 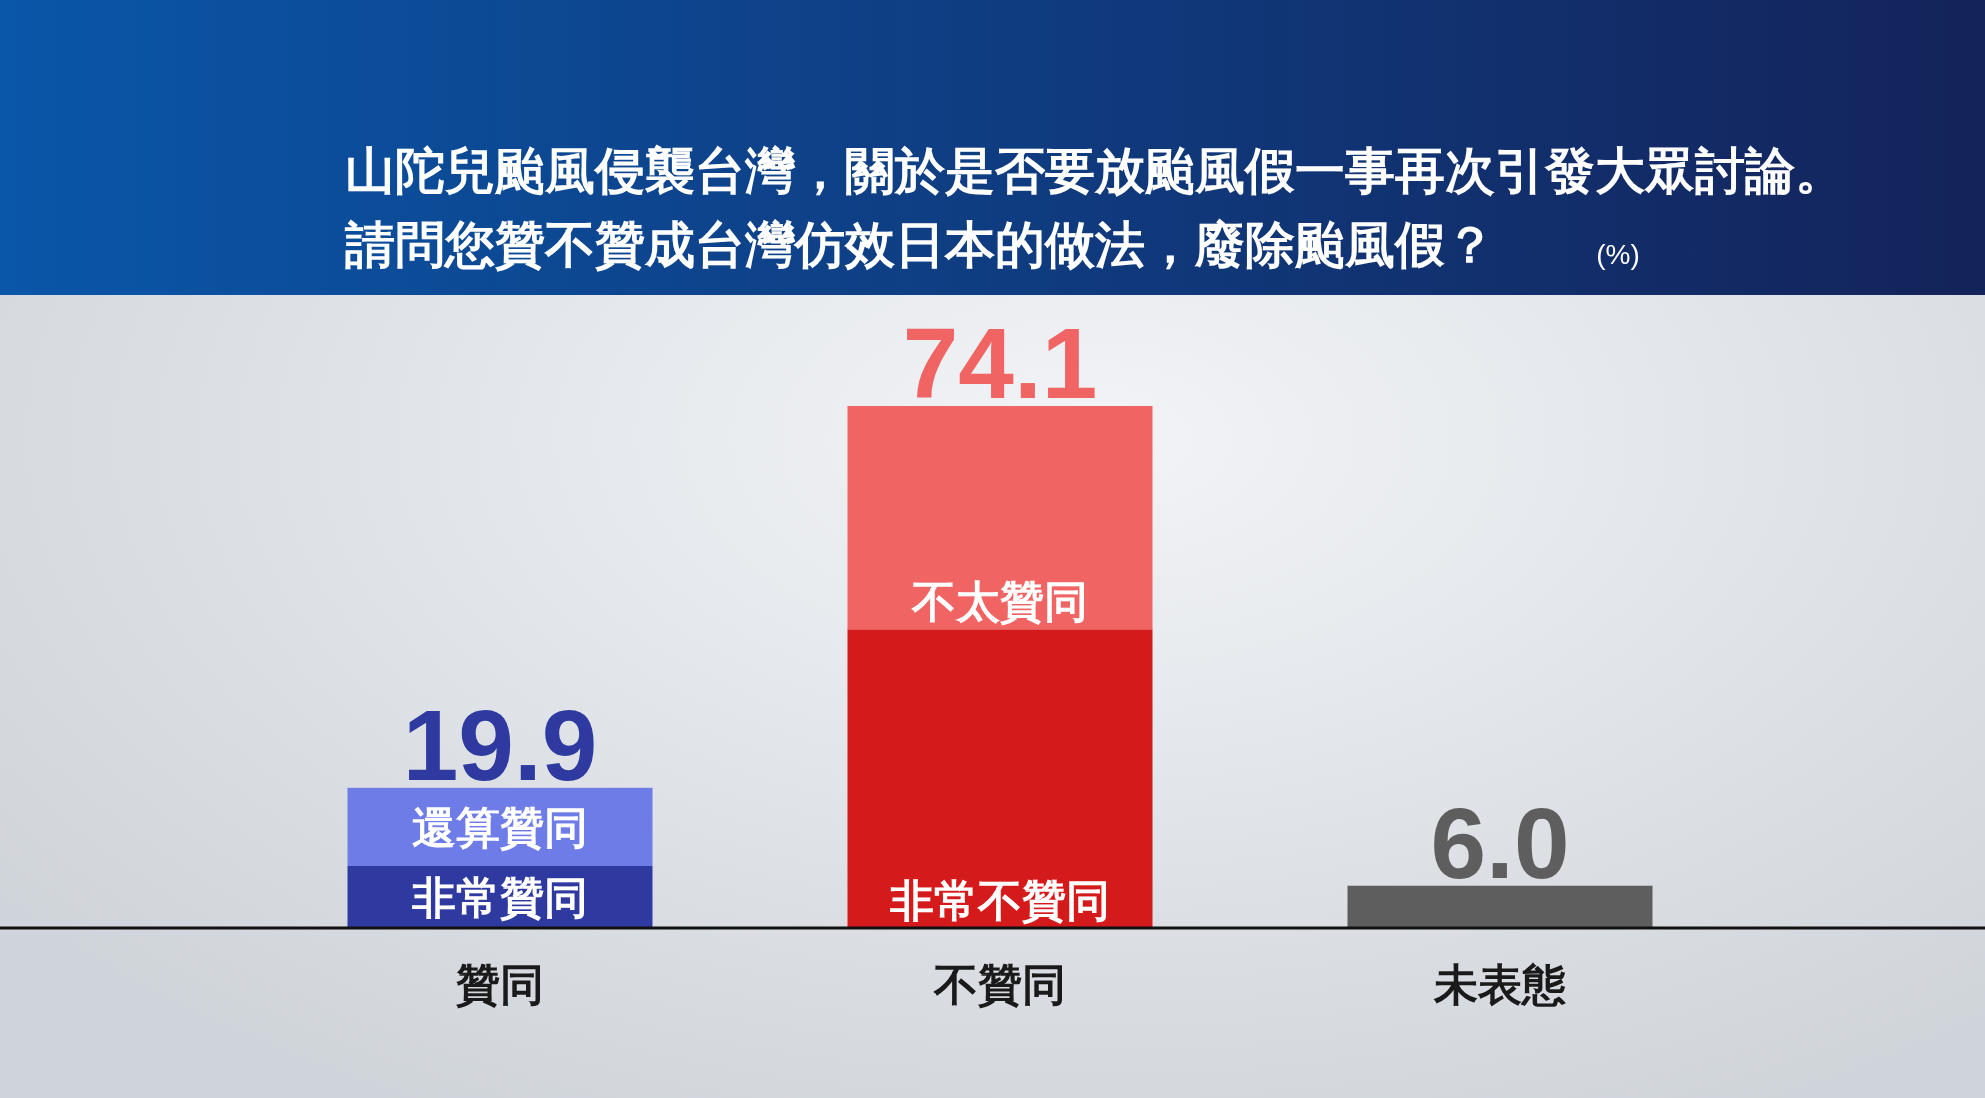 I want to click on data-label: 6.0, so click(x=1500, y=842).